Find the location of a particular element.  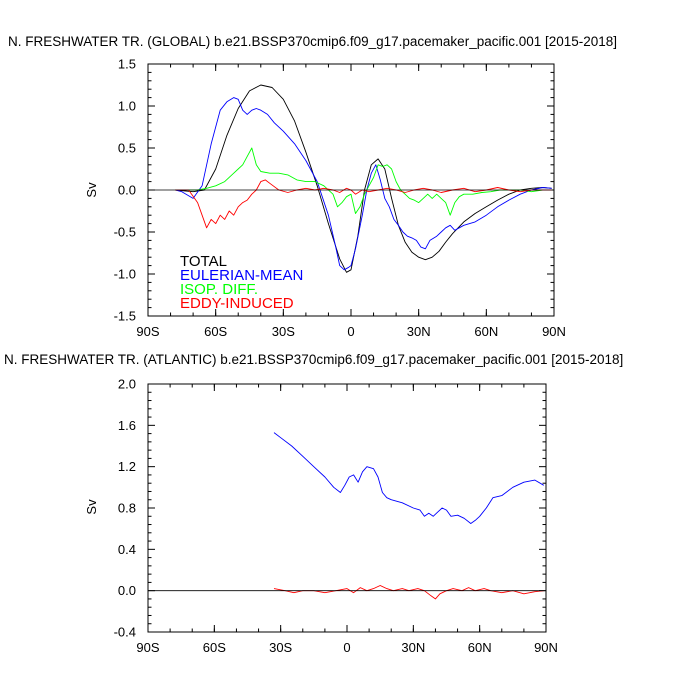

atlantic-ytick-label: 0.4 is located at coordinates (127, 549).